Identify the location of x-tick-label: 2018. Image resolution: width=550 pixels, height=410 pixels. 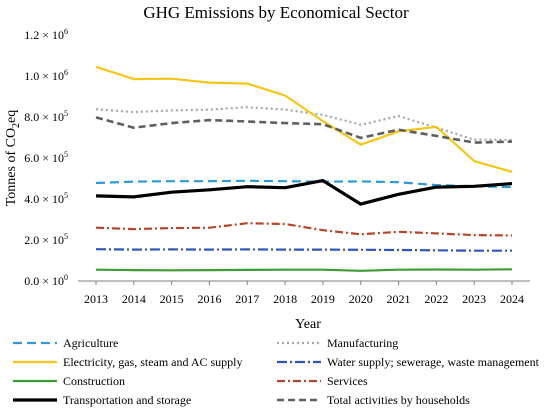
(285, 299).